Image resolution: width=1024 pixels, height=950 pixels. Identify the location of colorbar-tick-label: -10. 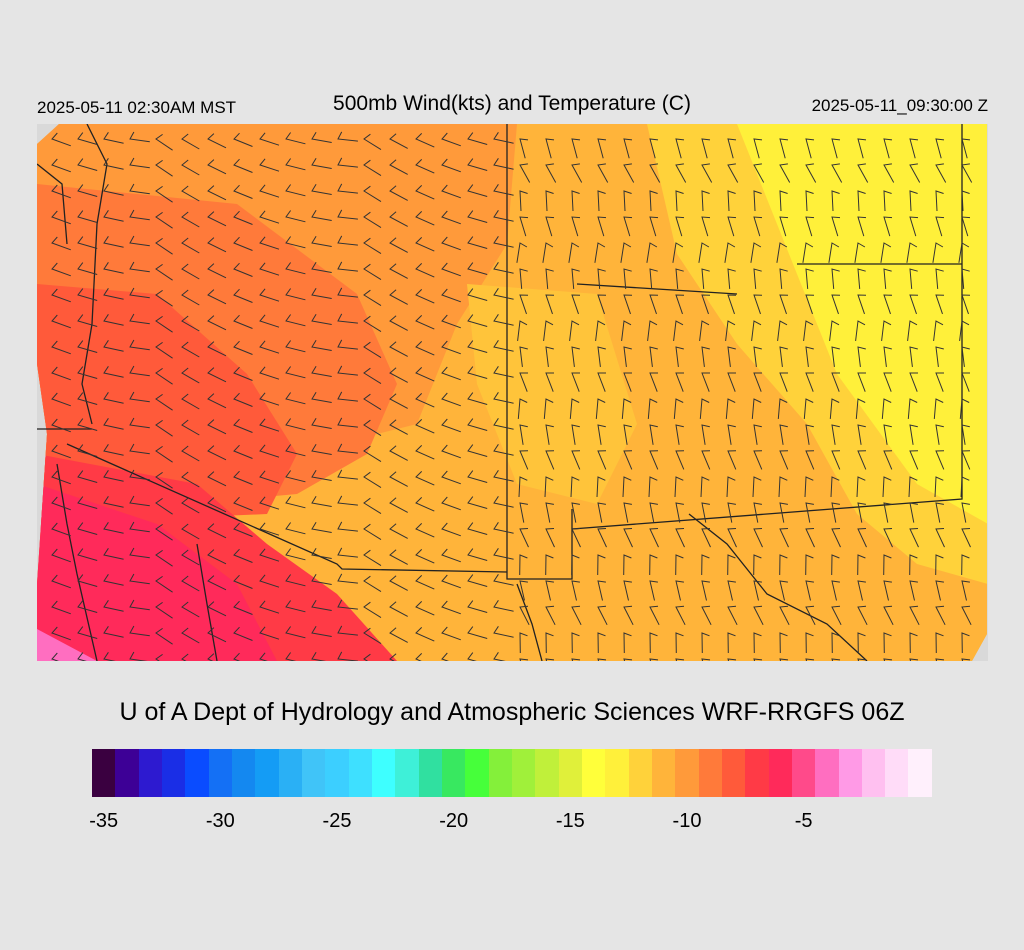
(687, 821).